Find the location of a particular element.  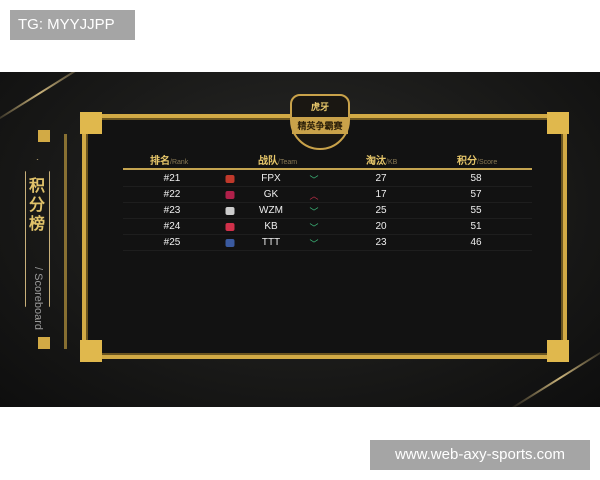

rank: #23 is located at coordinates (172, 210).